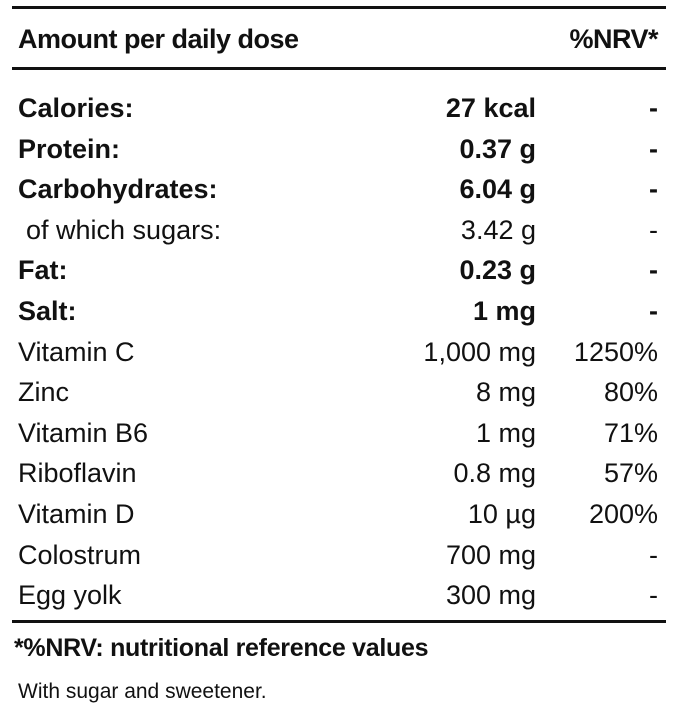  I want to click on nutrient-amount: 0.8 mg, so click(494, 473).